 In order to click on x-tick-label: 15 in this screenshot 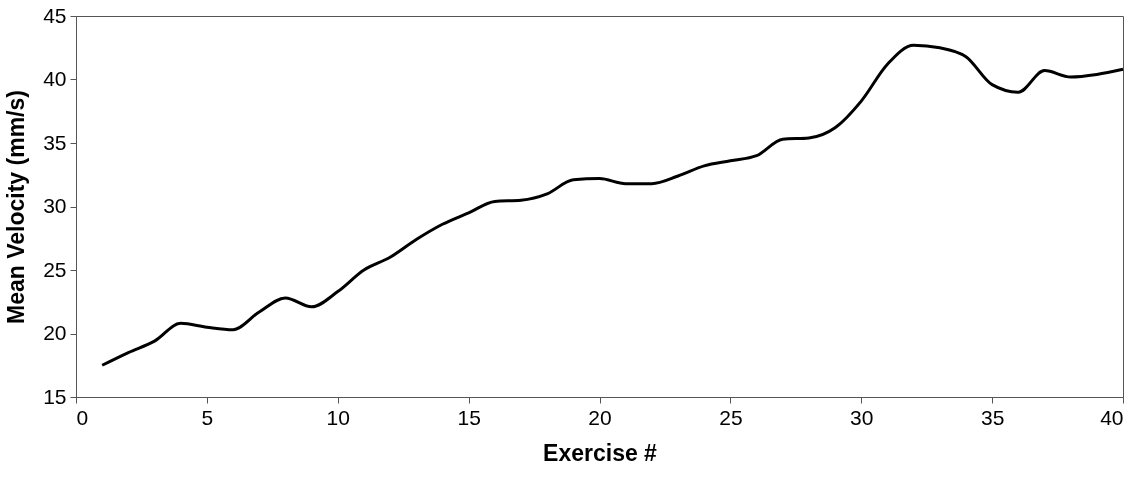, I will do `click(469, 417)`.